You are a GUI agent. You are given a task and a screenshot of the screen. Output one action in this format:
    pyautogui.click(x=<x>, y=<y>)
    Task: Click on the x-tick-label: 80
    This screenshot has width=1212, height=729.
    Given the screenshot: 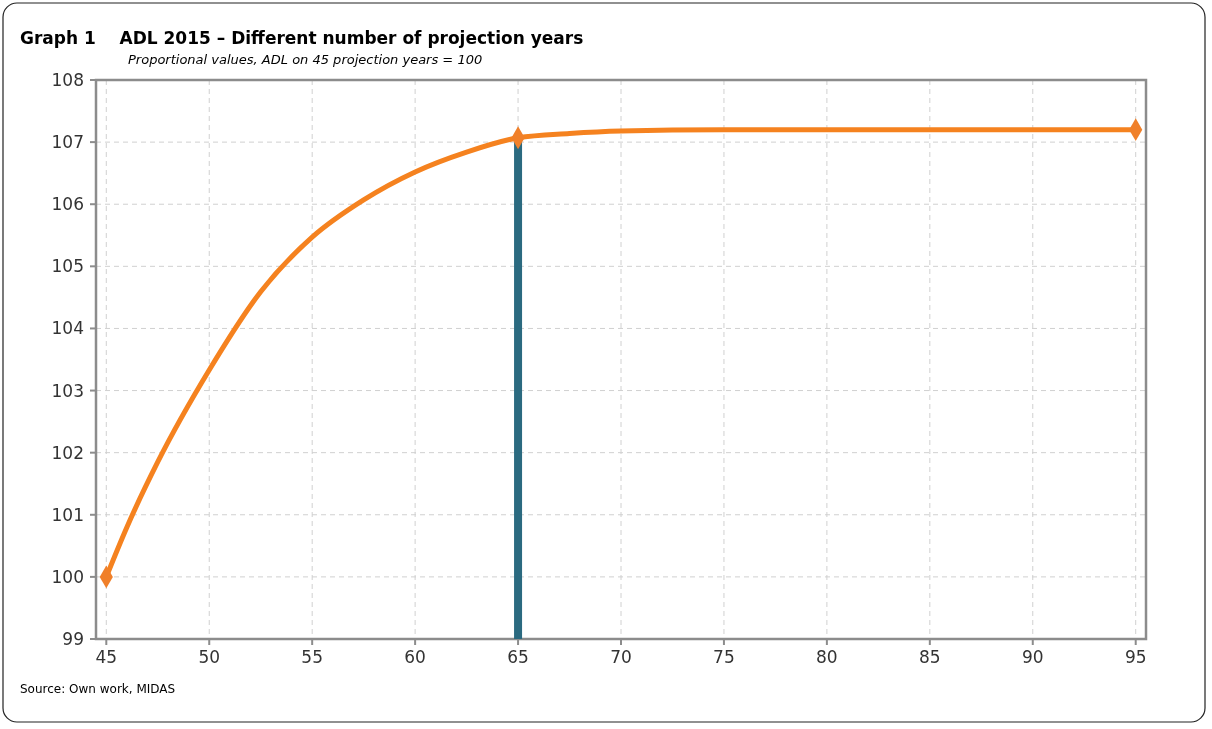 What is the action you would take?
    pyautogui.click(x=827, y=657)
    